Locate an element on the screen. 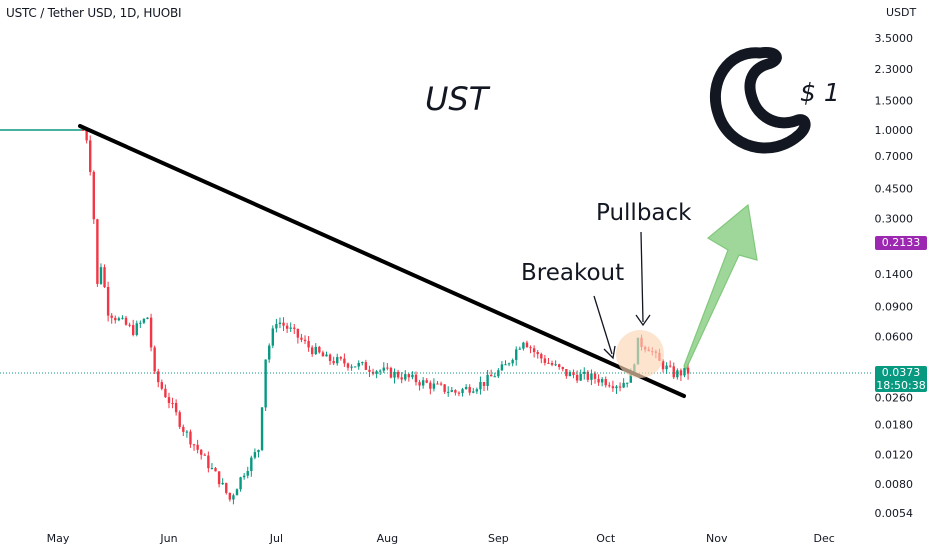  breakout-annotation: Breakout is located at coordinates (573, 273).